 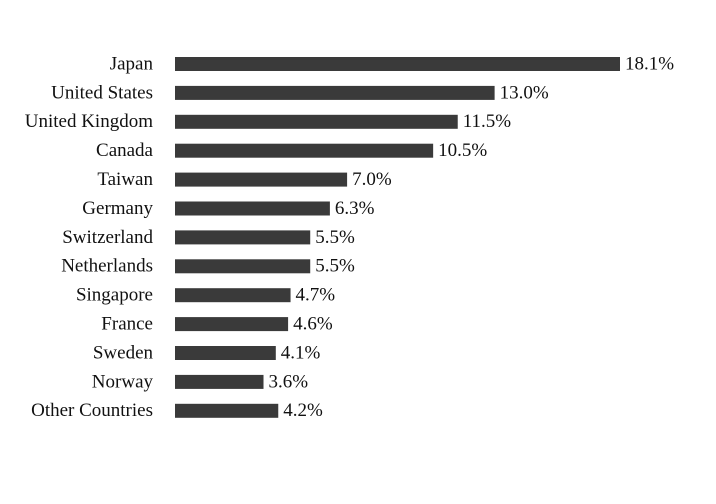 What do you see at coordinates (89, 121) in the screenshot?
I see `category-label: United Kingdom` at bounding box center [89, 121].